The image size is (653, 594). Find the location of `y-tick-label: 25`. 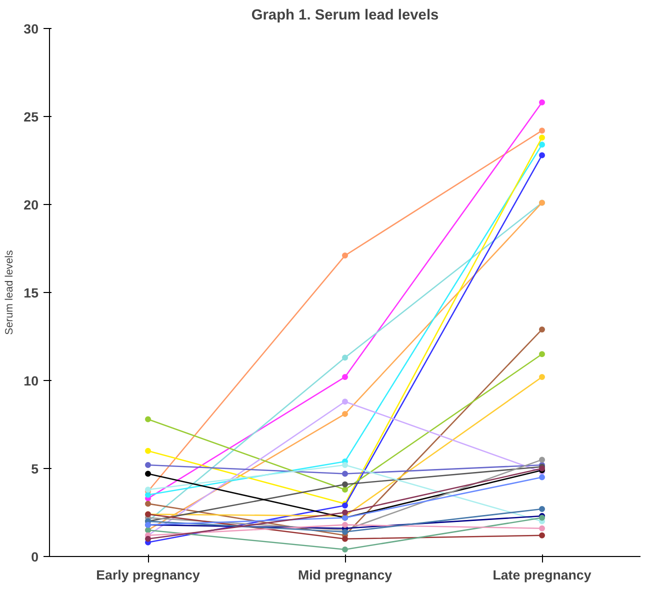

y-tick-label: 25 is located at coordinates (32, 117).